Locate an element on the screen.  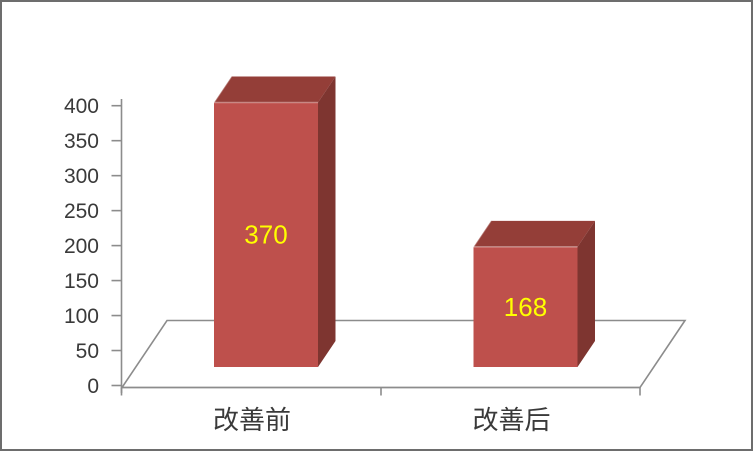
x-axis-category-label: 改善后 is located at coordinates (511, 420).